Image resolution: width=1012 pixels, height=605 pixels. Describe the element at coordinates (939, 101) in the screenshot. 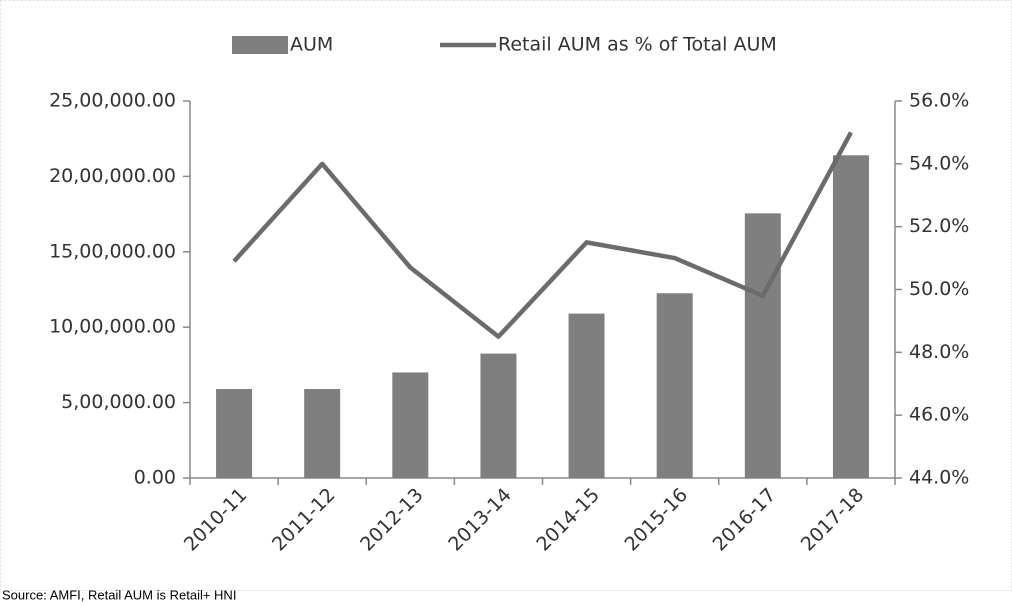

I see `y2-tick-label: 56.0%` at that location.